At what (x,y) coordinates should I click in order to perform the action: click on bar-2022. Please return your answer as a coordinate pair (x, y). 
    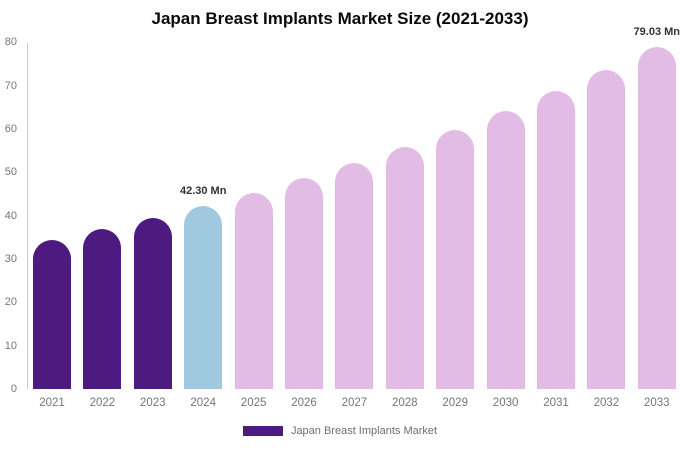
    Looking at the image, I should click on (102, 309).